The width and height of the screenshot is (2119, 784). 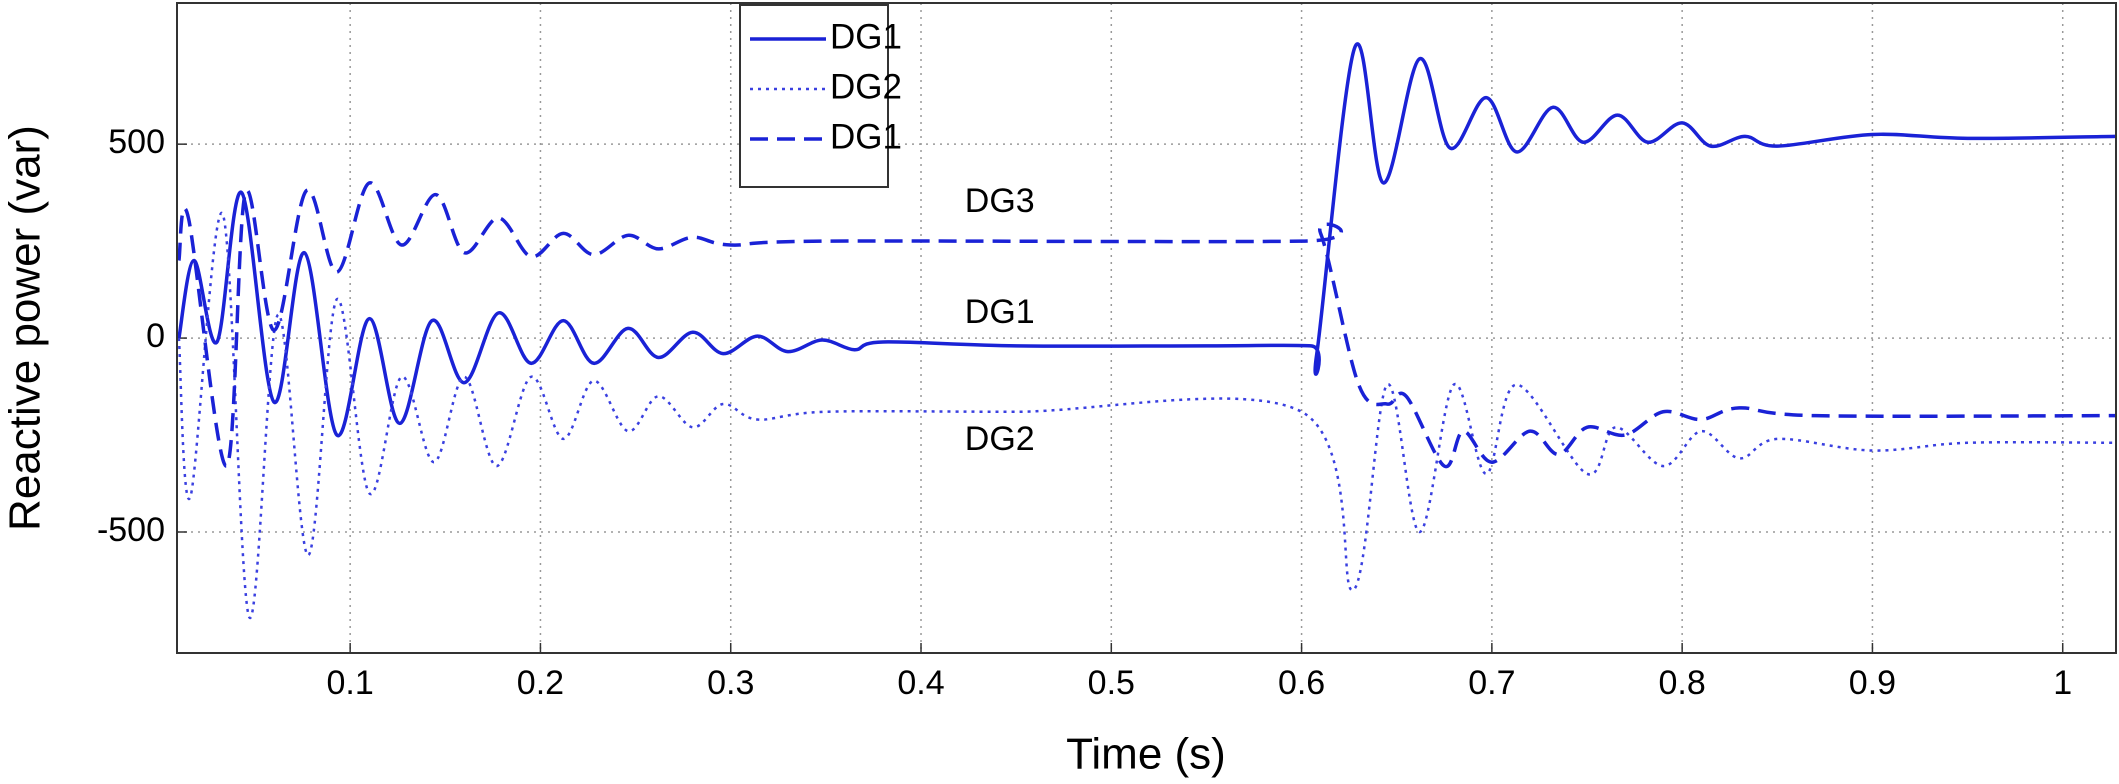 What do you see at coordinates (2062, 683) in the screenshot?
I see `x-tick-label: 1` at bounding box center [2062, 683].